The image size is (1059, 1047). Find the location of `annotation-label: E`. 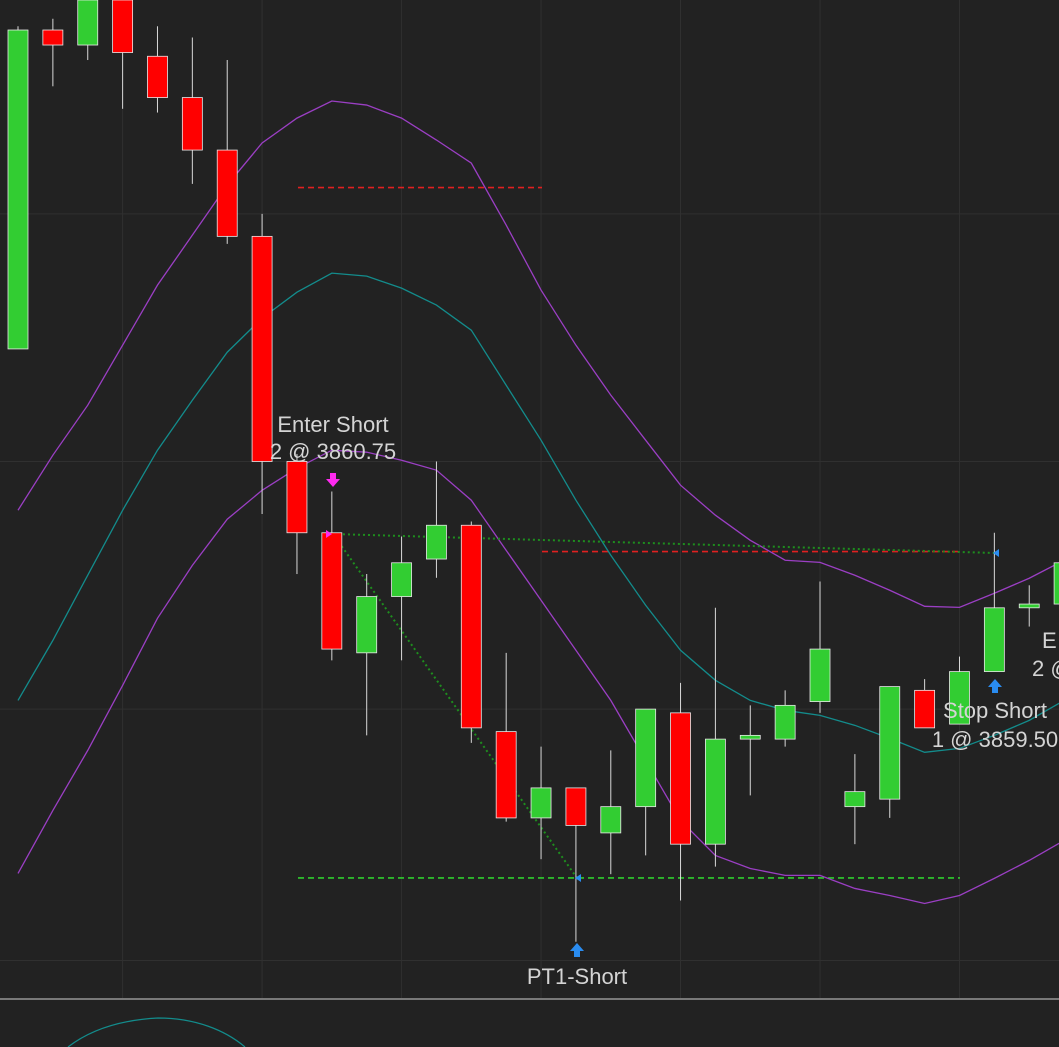

annotation-label: E is located at coordinates (1049, 640).